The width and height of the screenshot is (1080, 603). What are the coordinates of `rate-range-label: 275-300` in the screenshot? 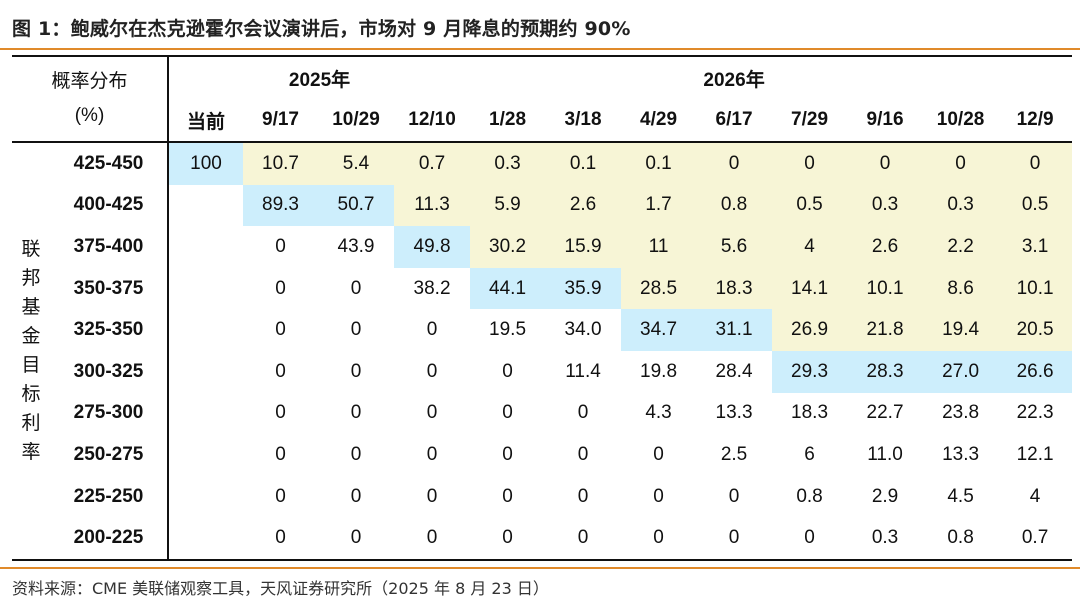 It's located at (110, 413).